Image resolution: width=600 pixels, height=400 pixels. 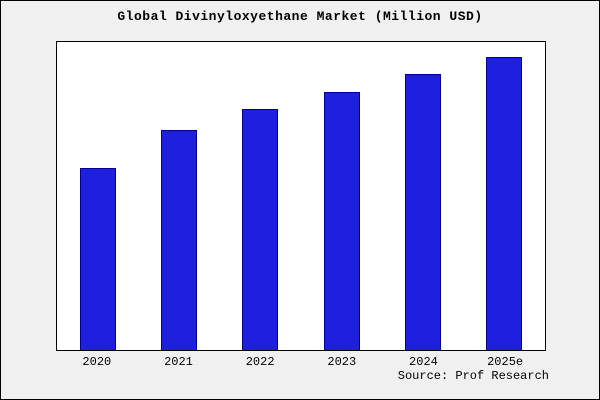 What do you see at coordinates (178, 240) in the screenshot?
I see `bar-2021` at bounding box center [178, 240].